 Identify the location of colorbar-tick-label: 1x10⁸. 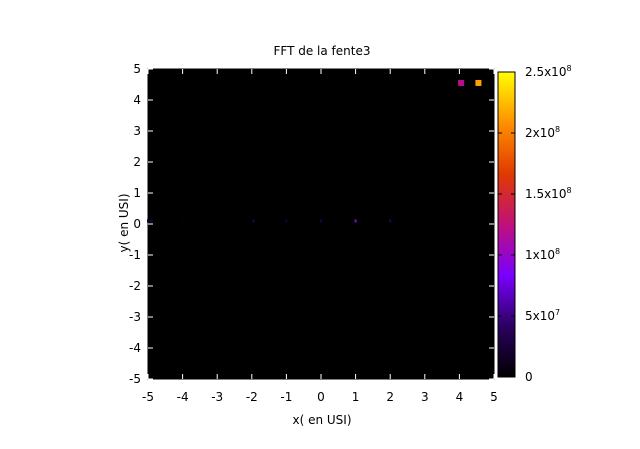
(542, 254).